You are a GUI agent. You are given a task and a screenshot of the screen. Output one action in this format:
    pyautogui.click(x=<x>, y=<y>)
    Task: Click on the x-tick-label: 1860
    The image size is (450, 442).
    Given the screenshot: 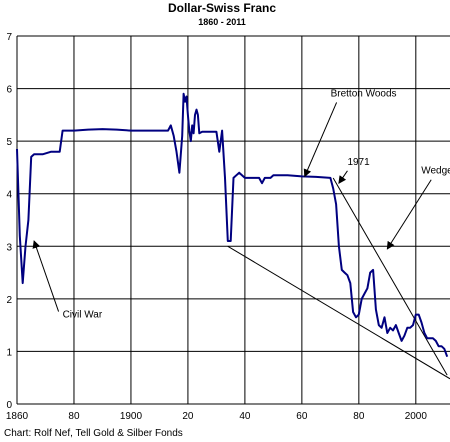 What is the action you would take?
    pyautogui.click(x=17, y=416)
    